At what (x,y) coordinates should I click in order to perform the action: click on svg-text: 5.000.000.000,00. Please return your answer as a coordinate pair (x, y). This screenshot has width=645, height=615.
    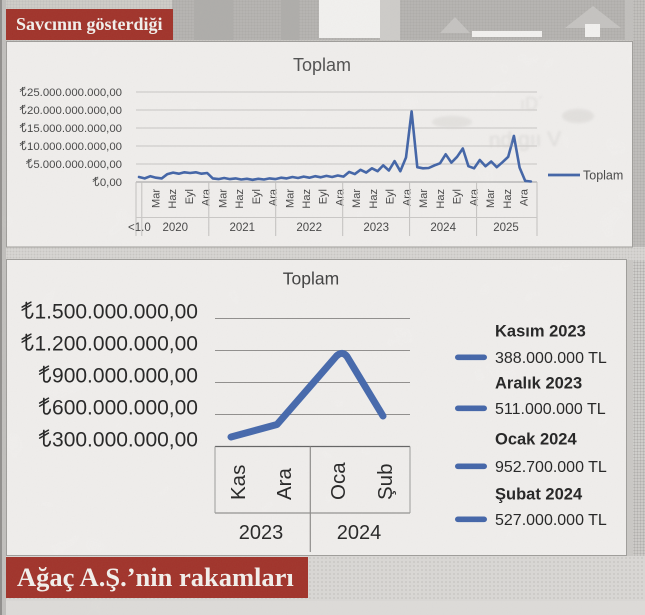
    Looking at the image, I should click on (77, 165).